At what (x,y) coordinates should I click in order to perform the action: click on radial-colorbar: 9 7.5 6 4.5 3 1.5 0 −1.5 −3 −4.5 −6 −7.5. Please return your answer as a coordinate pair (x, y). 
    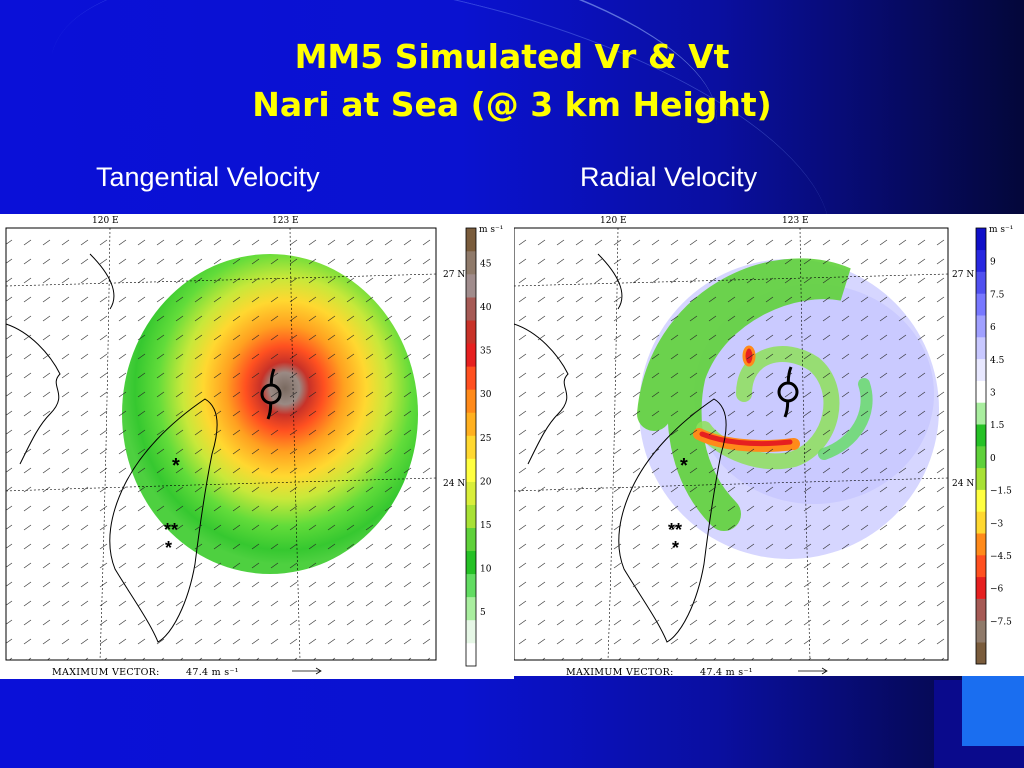
    Looking at the image, I should click on (993, 446).